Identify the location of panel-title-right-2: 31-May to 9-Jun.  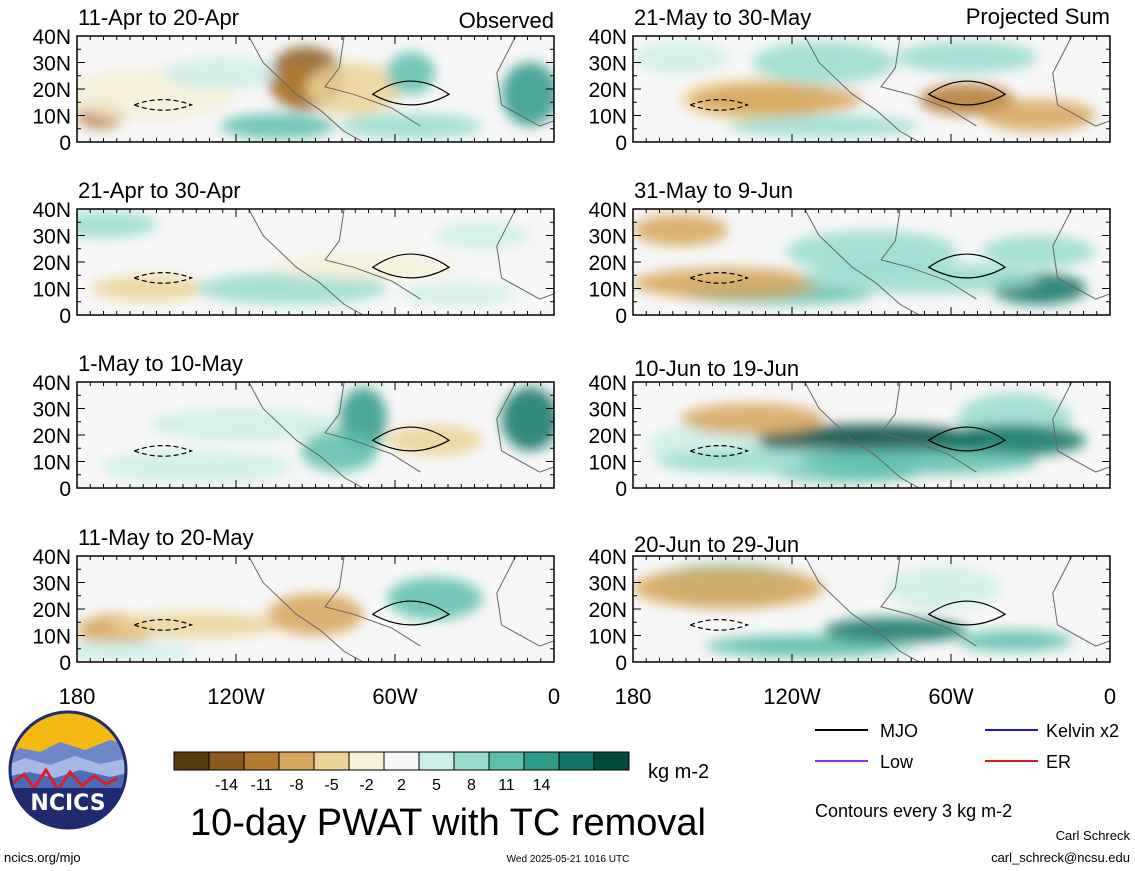
(713, 190).